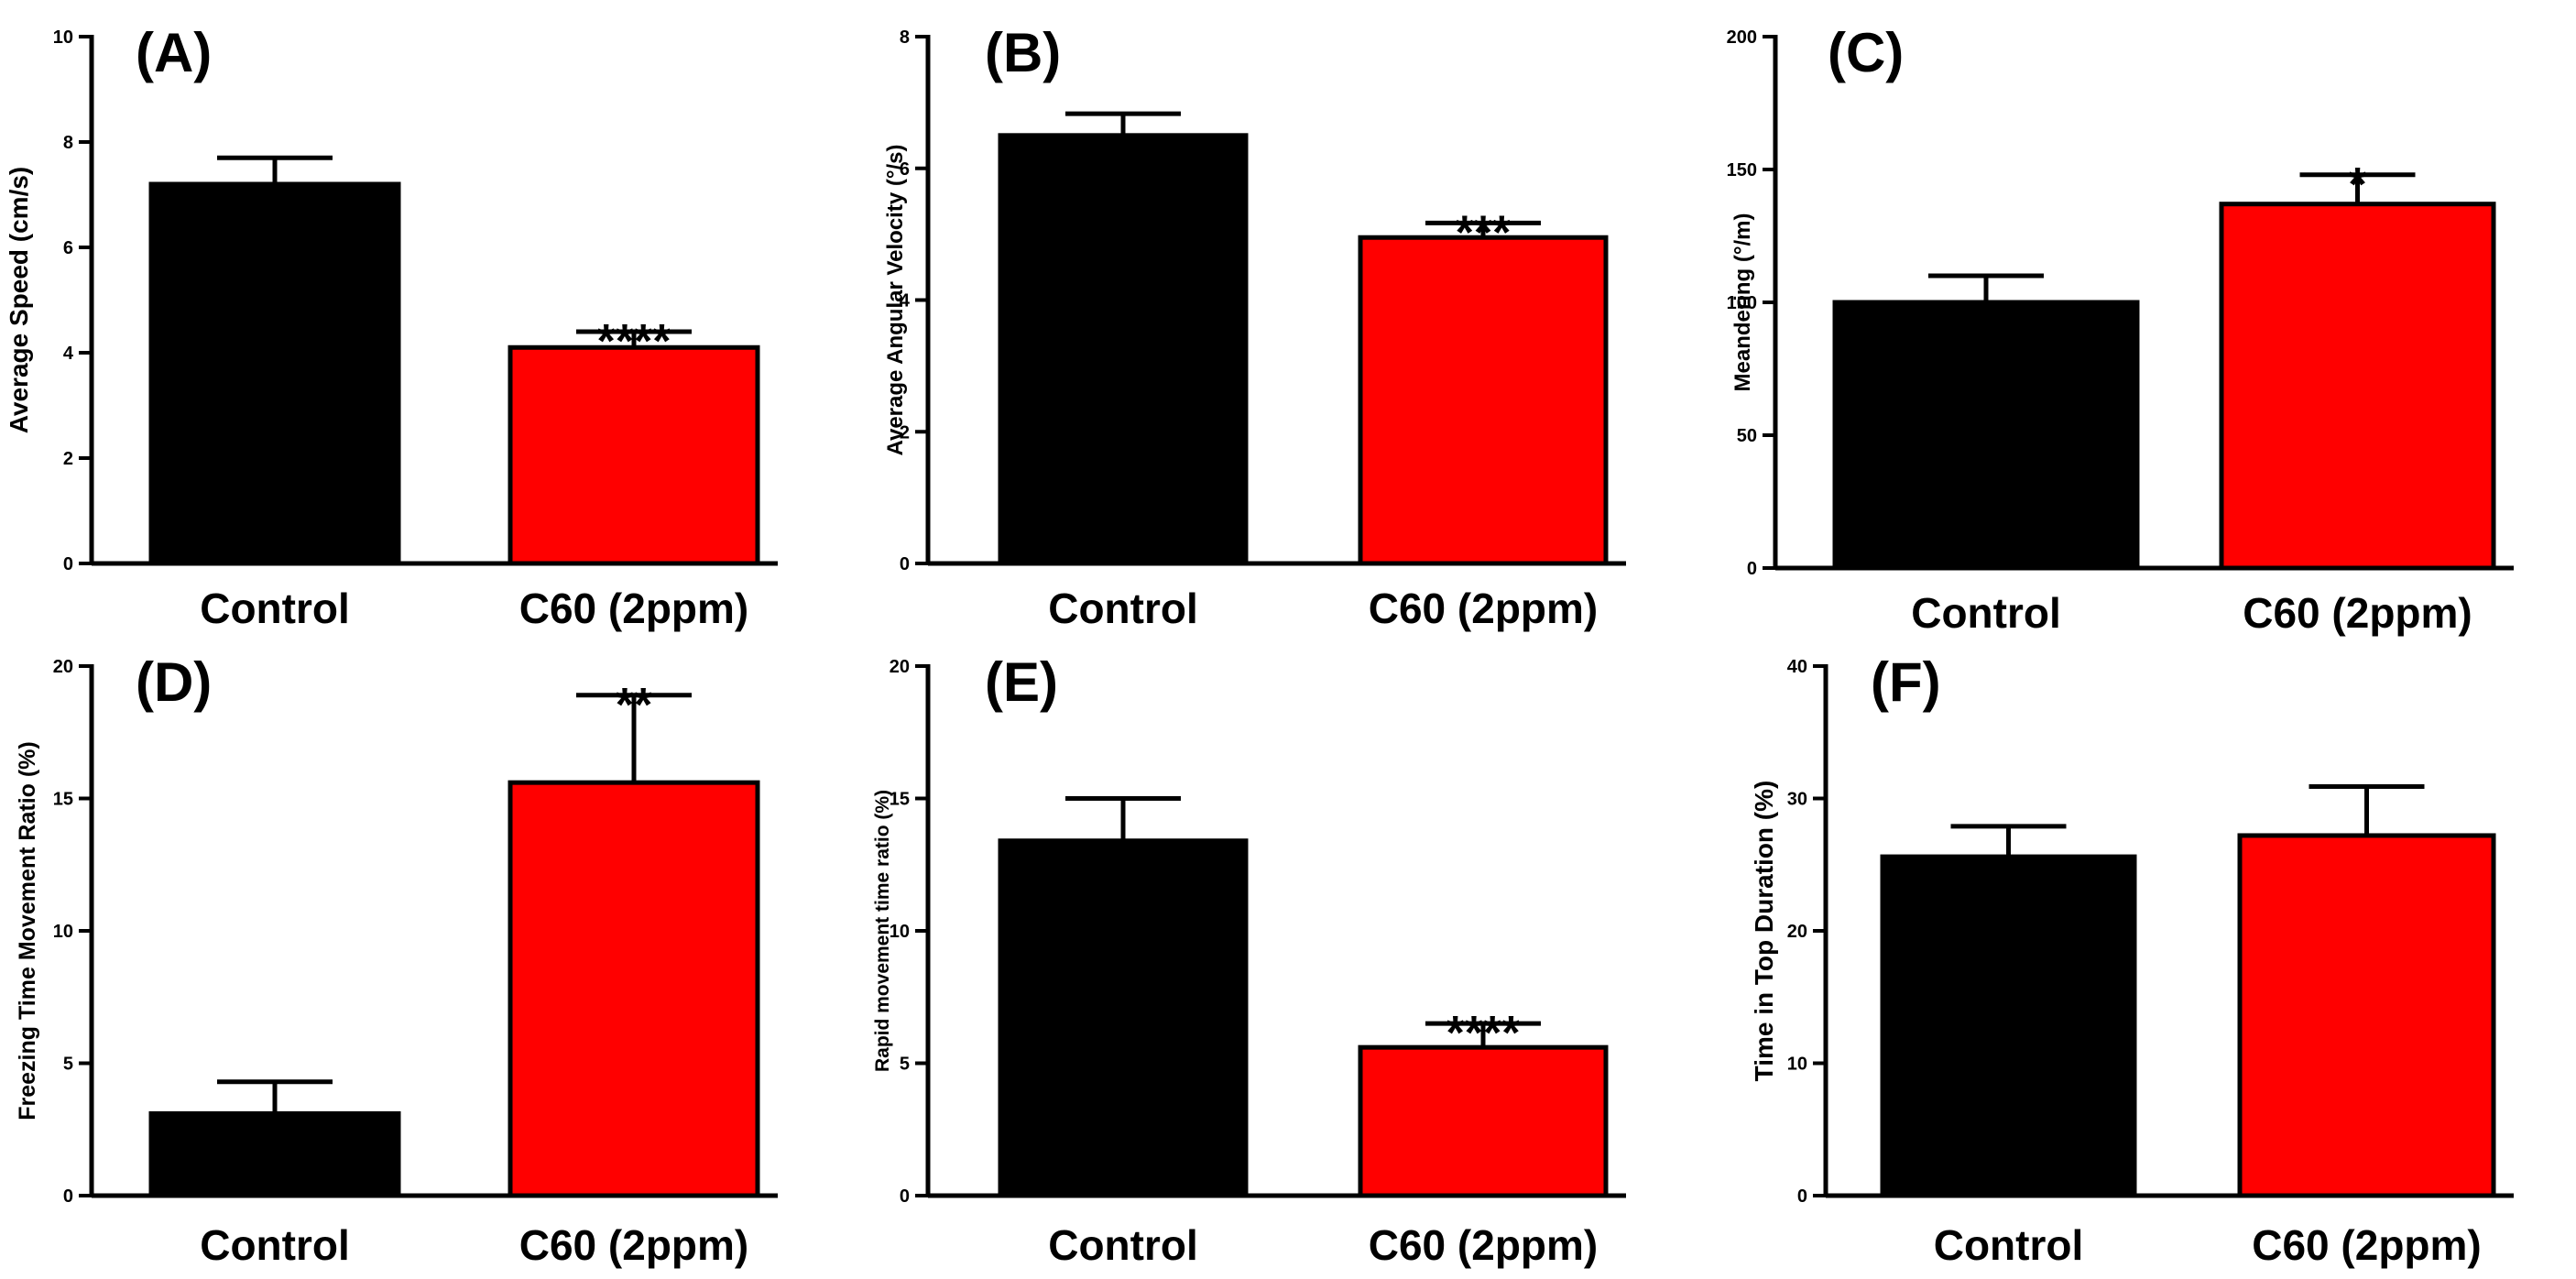 This screenshot has height=1279, width=2576. Describe the element at coordinates (905, 432) in the screenshot. I see `panel-b-ytick-label-1: 2` at that location.